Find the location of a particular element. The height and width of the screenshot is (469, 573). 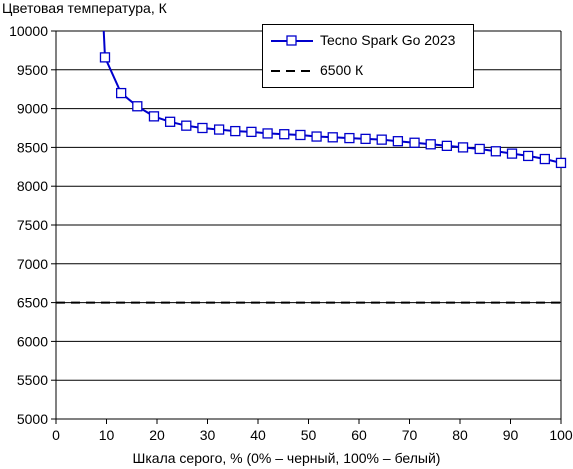

x-tick-label: 100 is located at coordinates (561, 435).